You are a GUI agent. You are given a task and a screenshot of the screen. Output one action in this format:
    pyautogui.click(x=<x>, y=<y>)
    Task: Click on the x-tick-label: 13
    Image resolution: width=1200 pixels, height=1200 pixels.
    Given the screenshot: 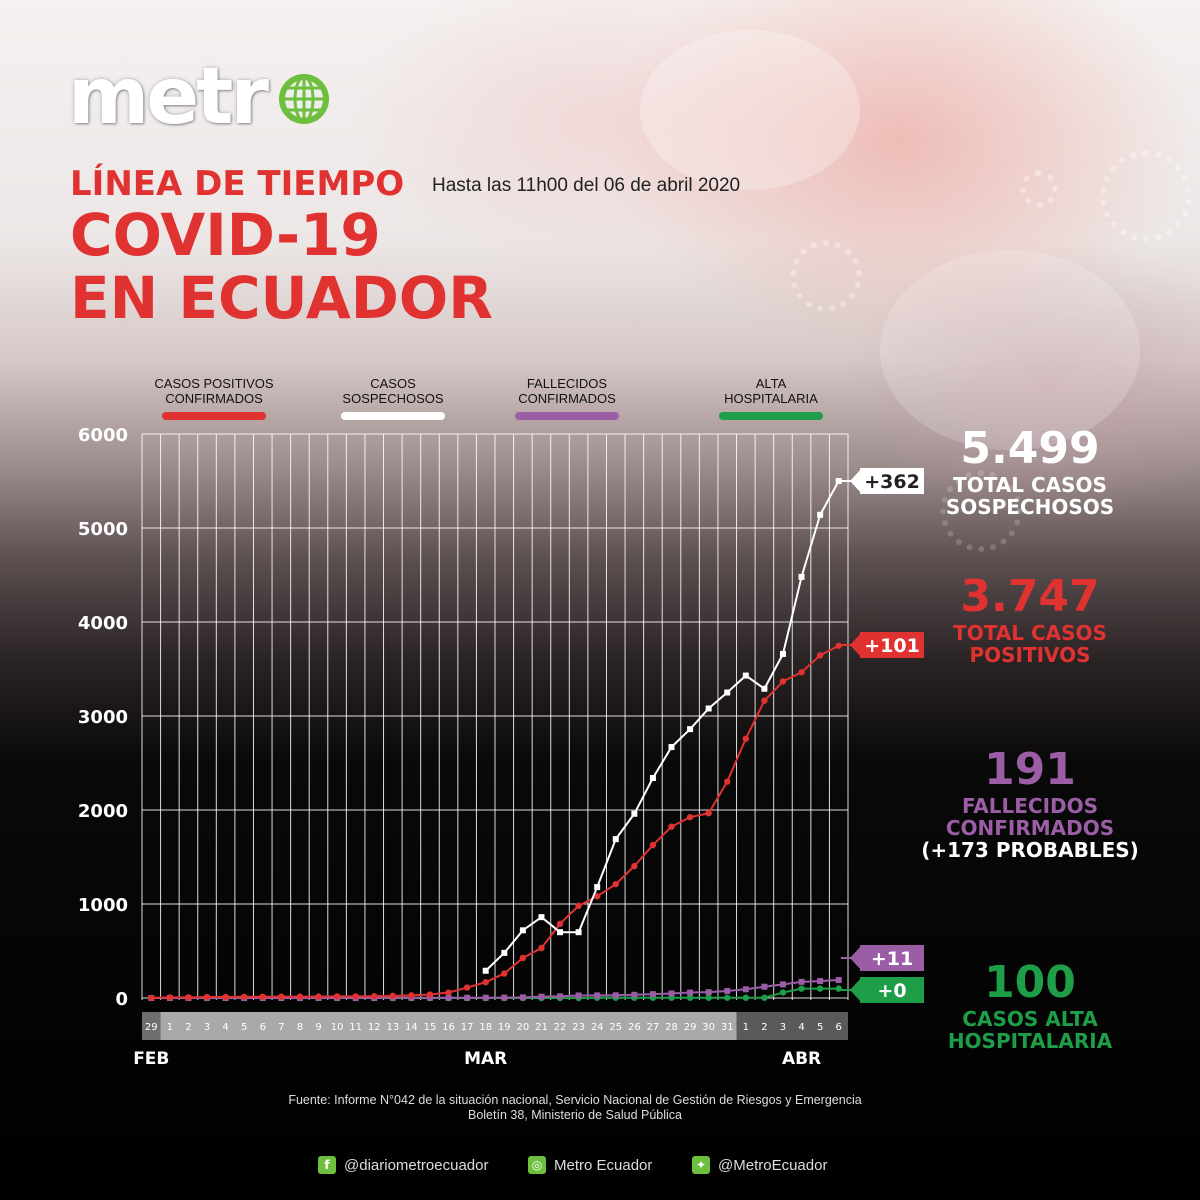 What is the action you would take?
    pyautogui.click(x=392, y=1027)
    